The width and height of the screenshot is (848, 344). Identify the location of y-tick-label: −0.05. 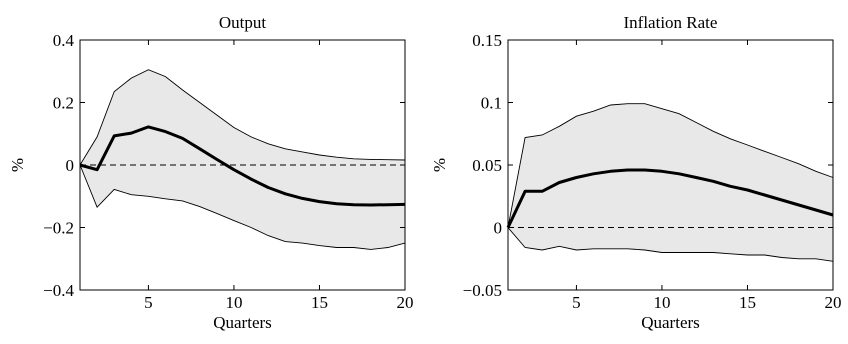
(482, 290).